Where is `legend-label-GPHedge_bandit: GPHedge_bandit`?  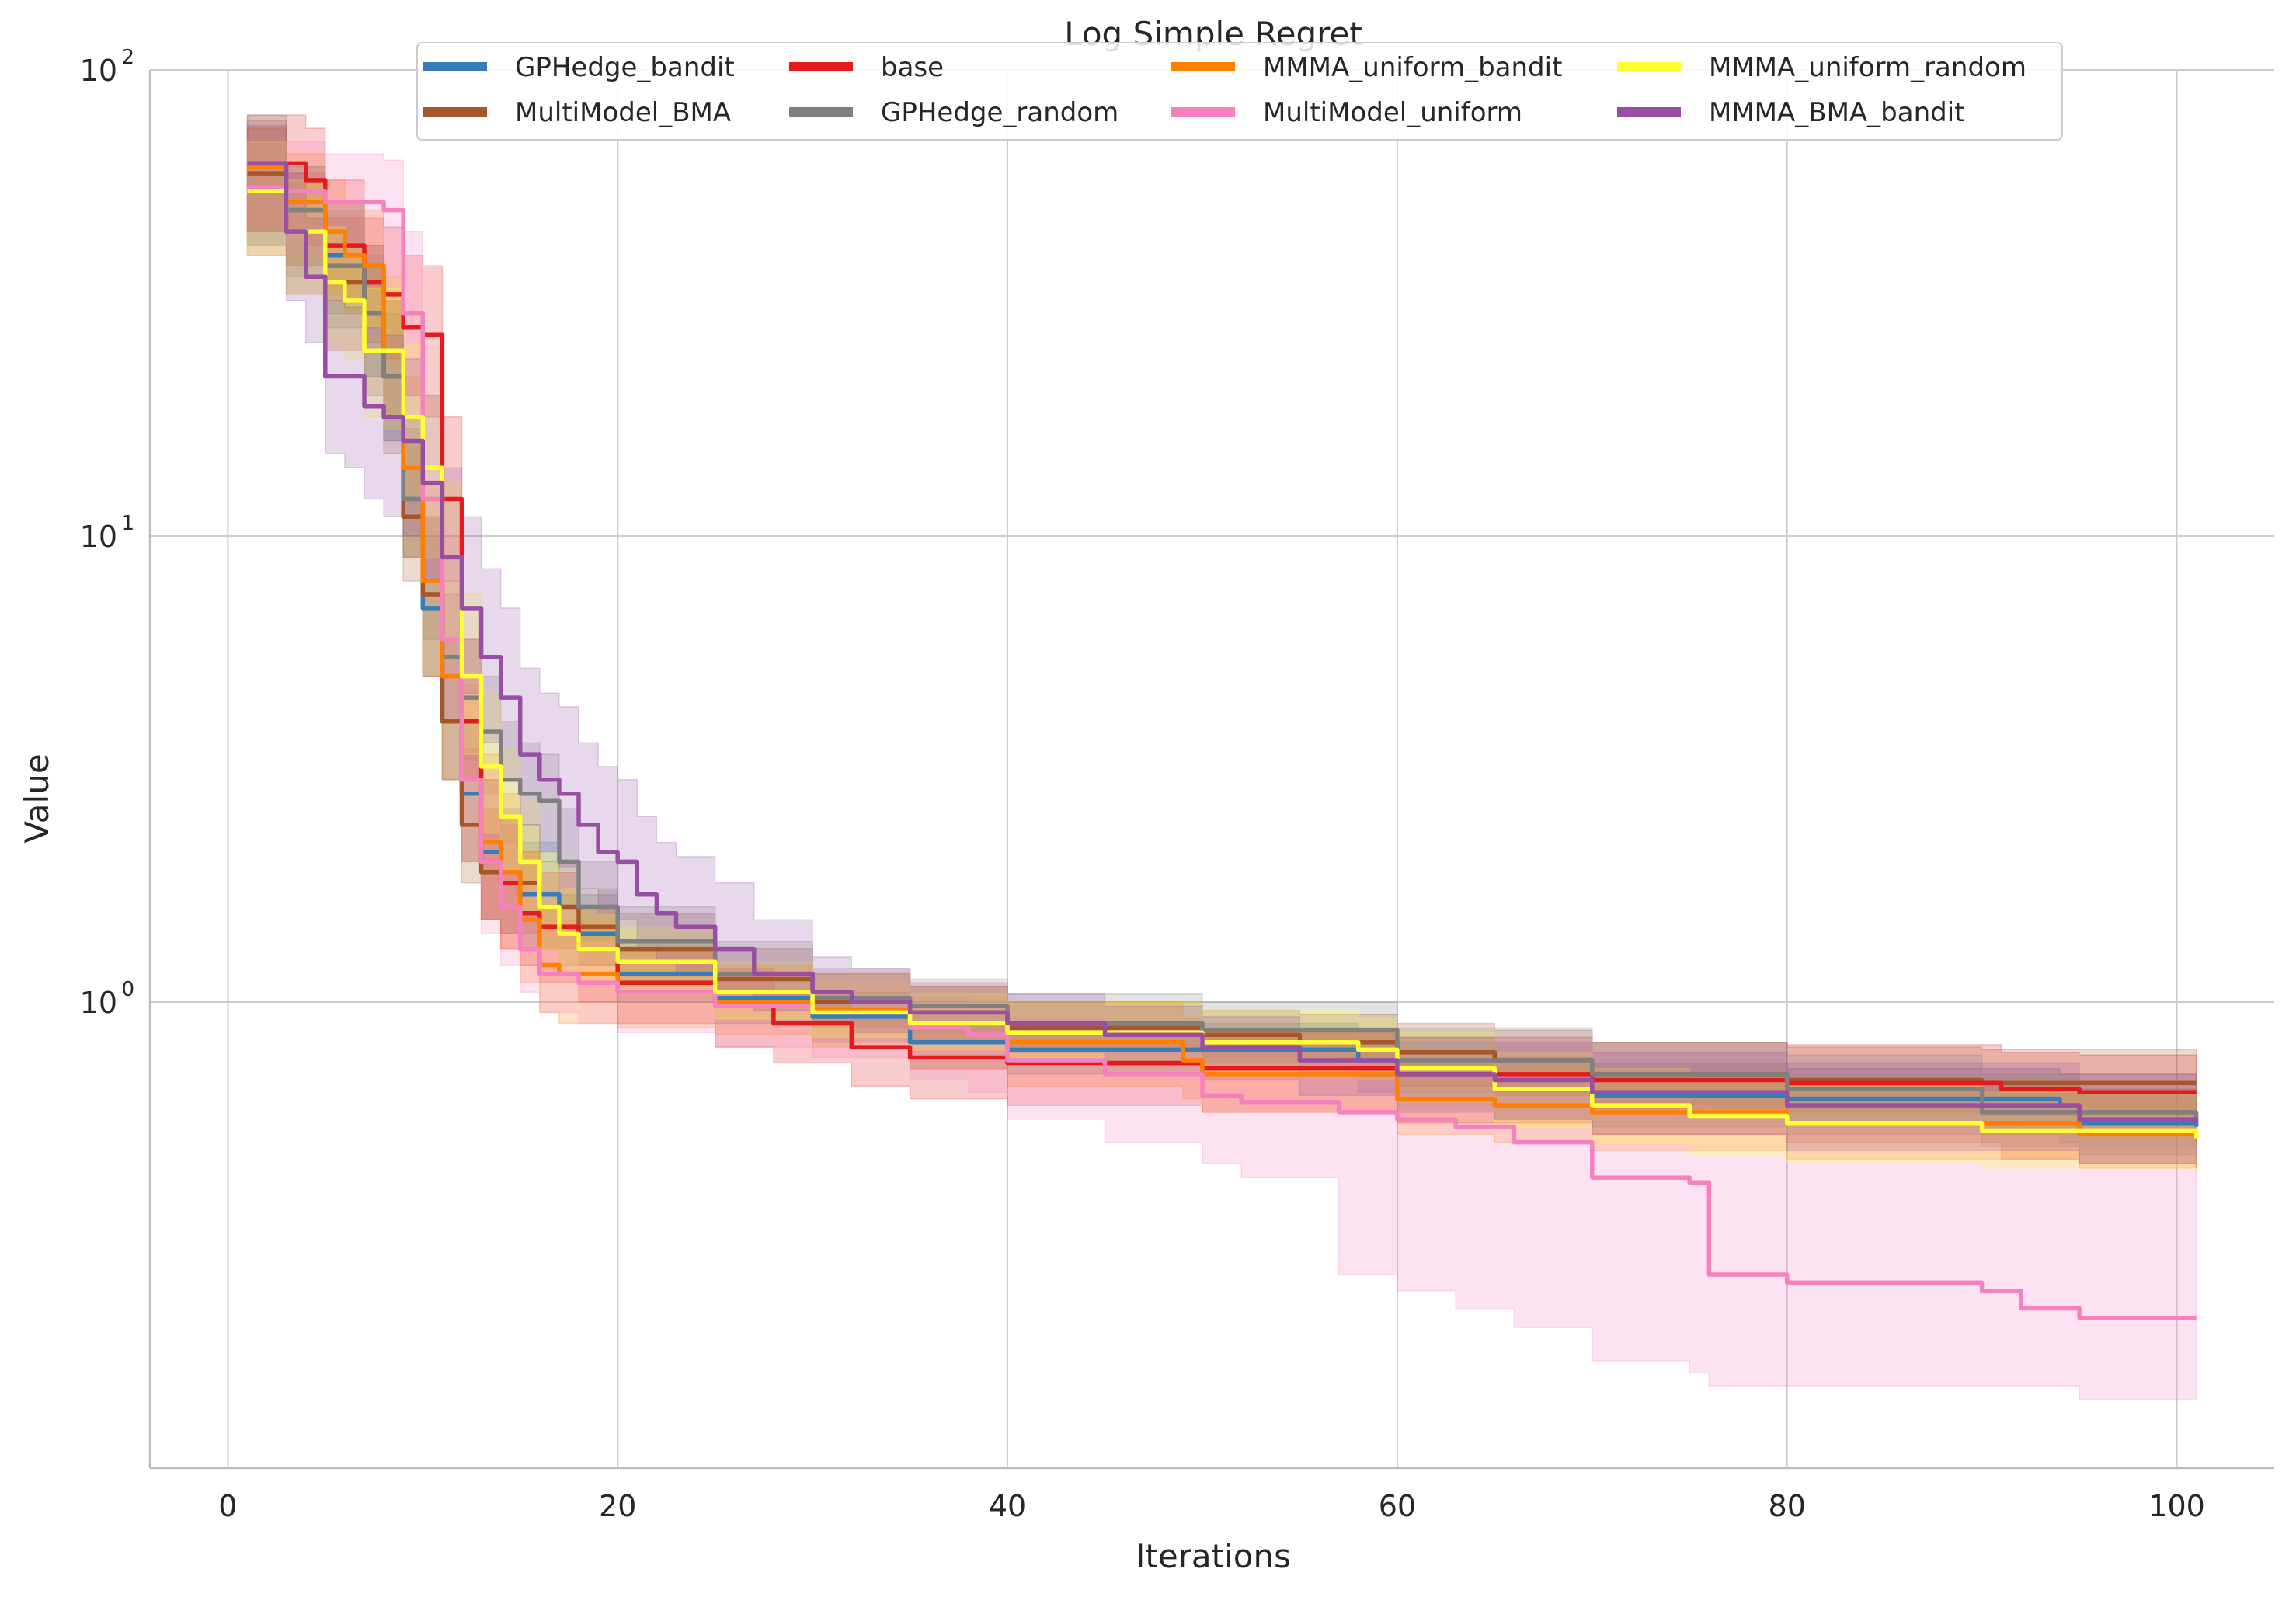
legend-label-GPHedge_bandit: GPHedge_bandit is located at coordinates (625, 67).